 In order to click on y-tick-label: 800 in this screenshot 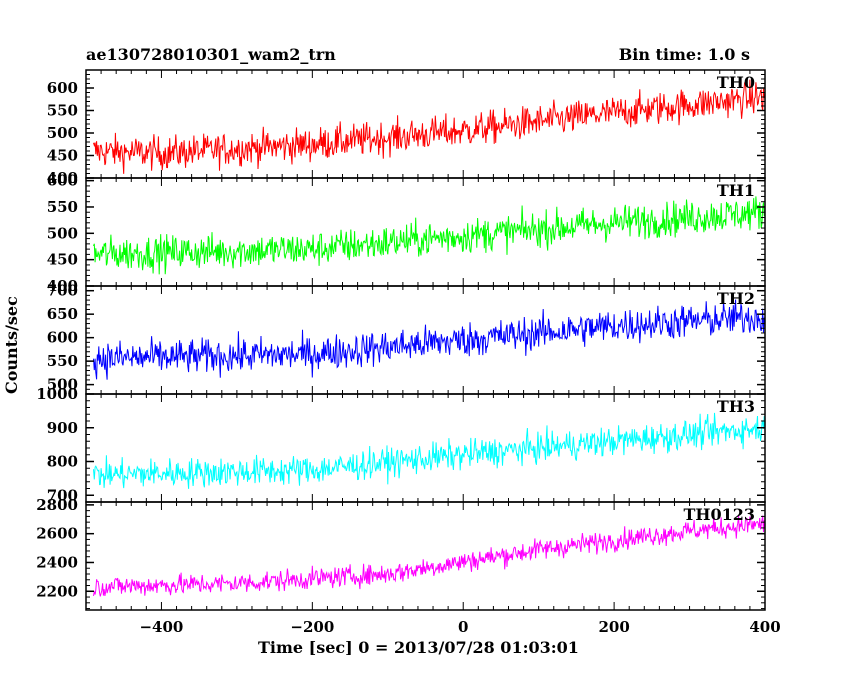, I will do `click(62, 462)`.